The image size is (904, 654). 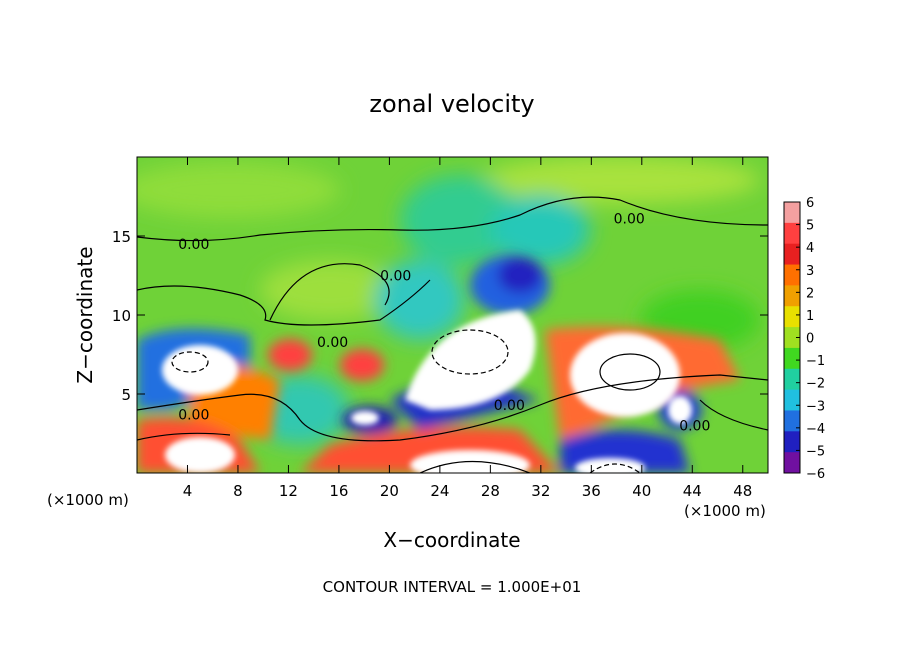 I want to click on colorbar: 6 5 4 3 2 1 0 −1 −2 −3 −4 −5 −6, so click(x=804, y=339).